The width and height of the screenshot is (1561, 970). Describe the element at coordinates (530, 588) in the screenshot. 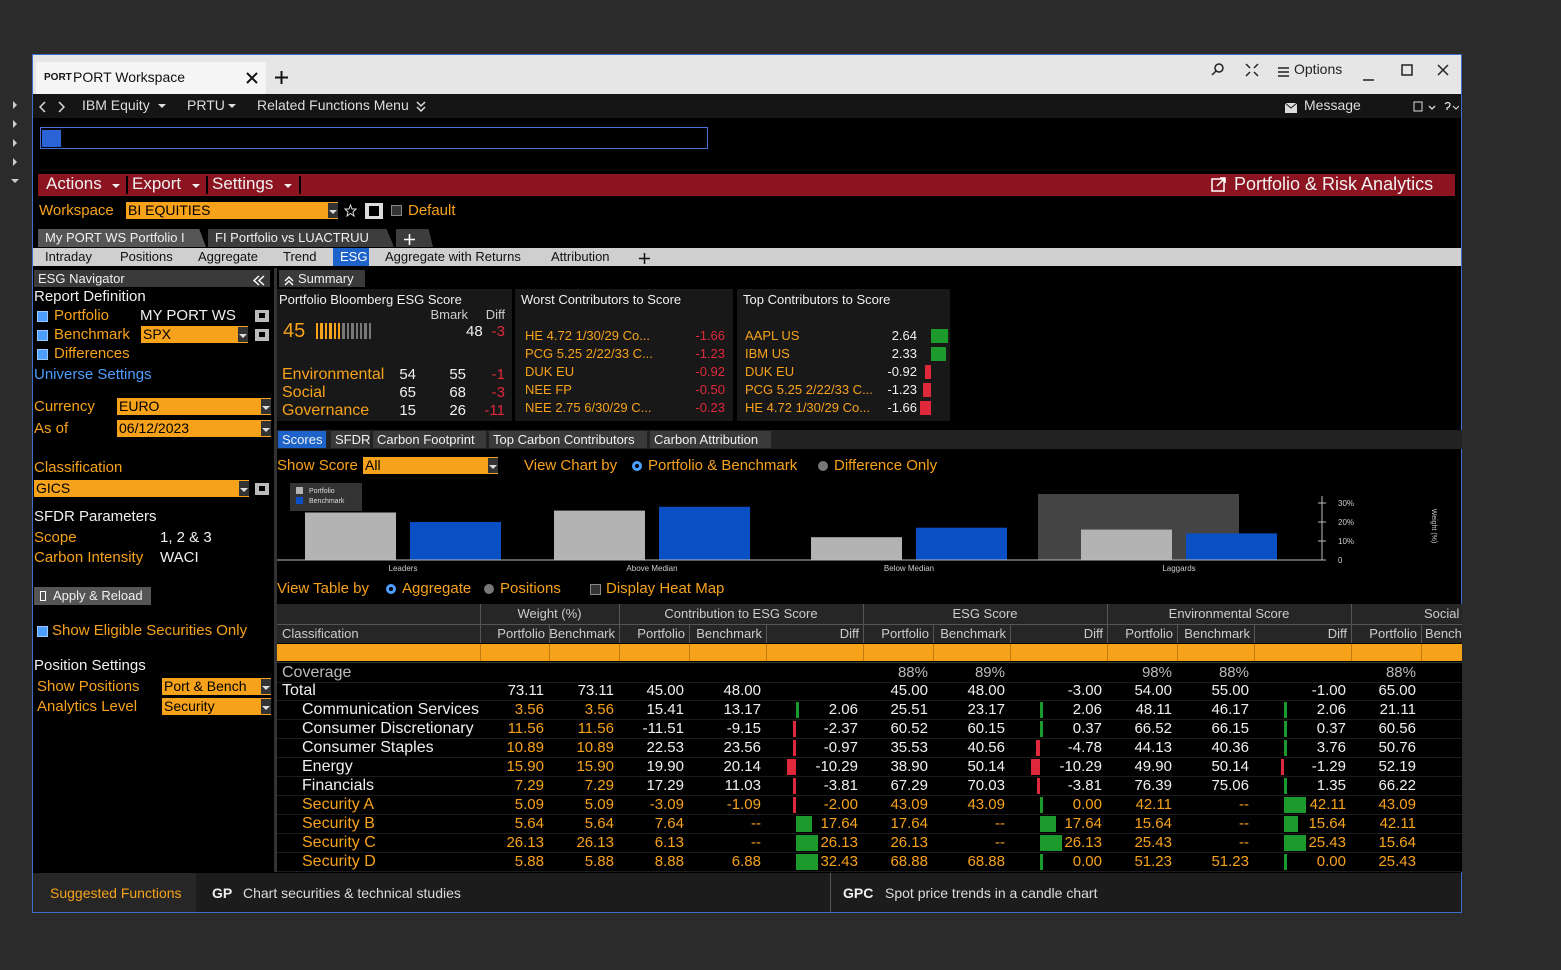

I see `option: Positions` at that location.